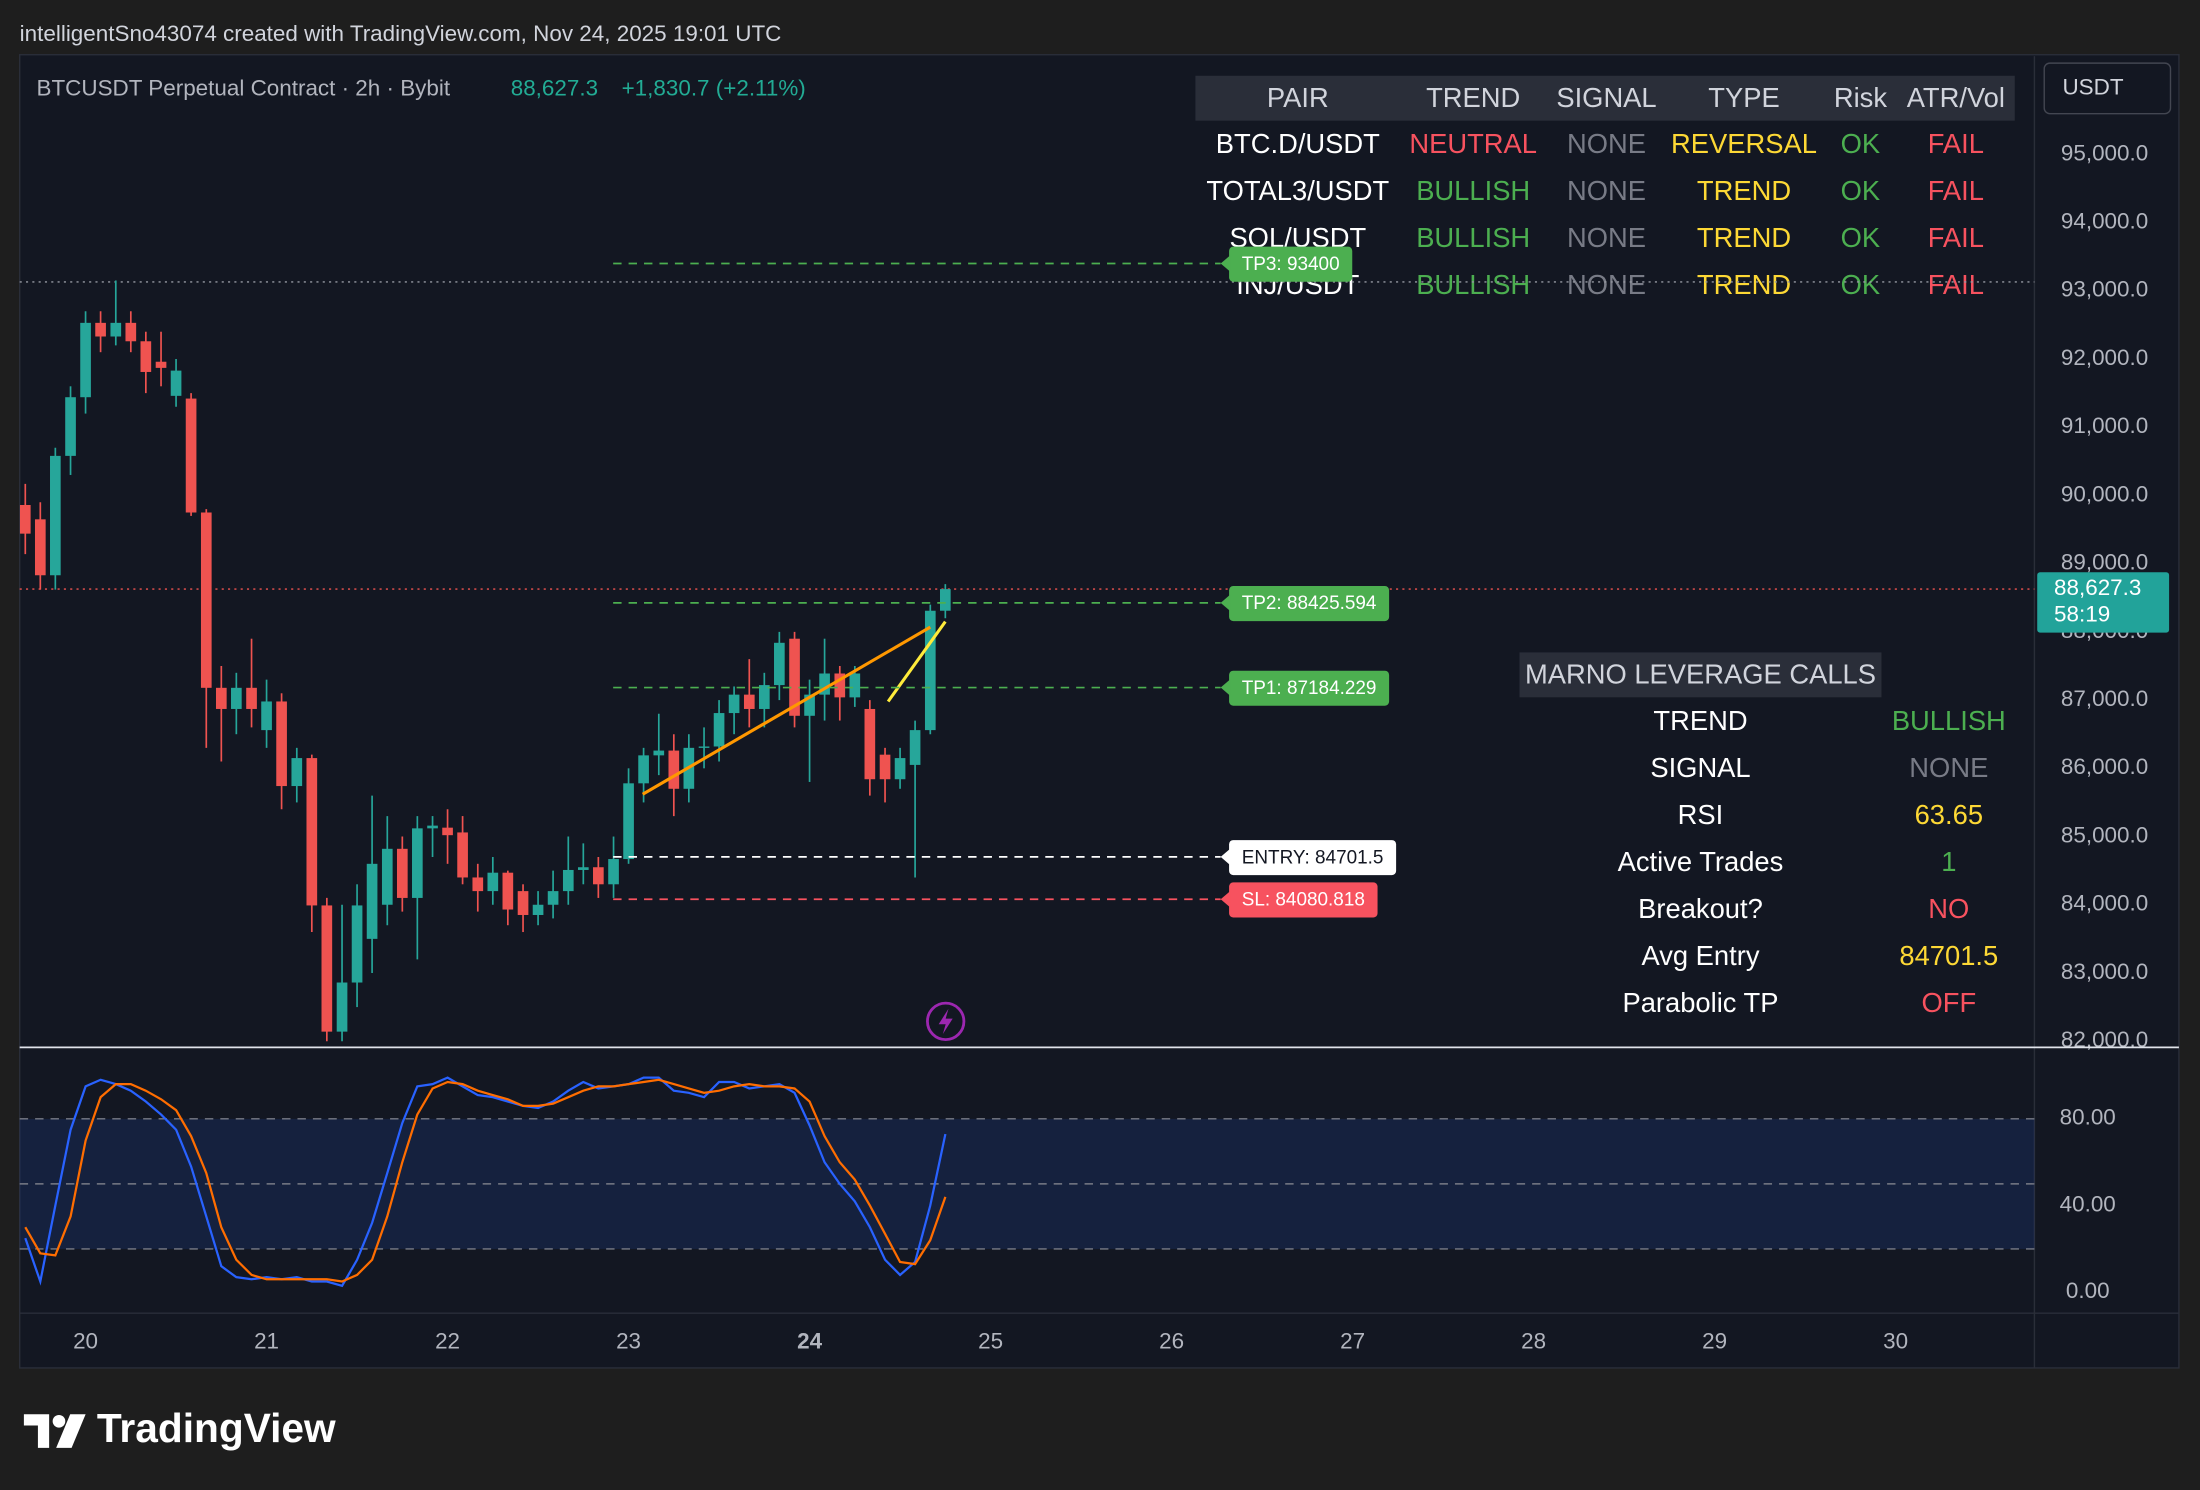 This screenshot has height=1490, width=2200. What do you see at coordinates (990, 1341) in the screenshot?
I see `x-tick-label: 25` at bounding box center [990, 1341].